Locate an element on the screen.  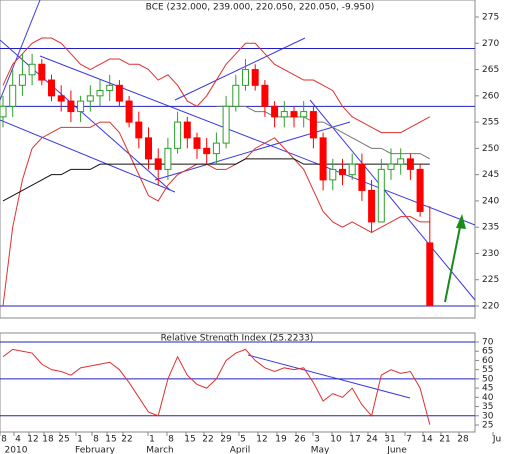
rsi-tick-label: 30 is located at coordinates (488, 416).